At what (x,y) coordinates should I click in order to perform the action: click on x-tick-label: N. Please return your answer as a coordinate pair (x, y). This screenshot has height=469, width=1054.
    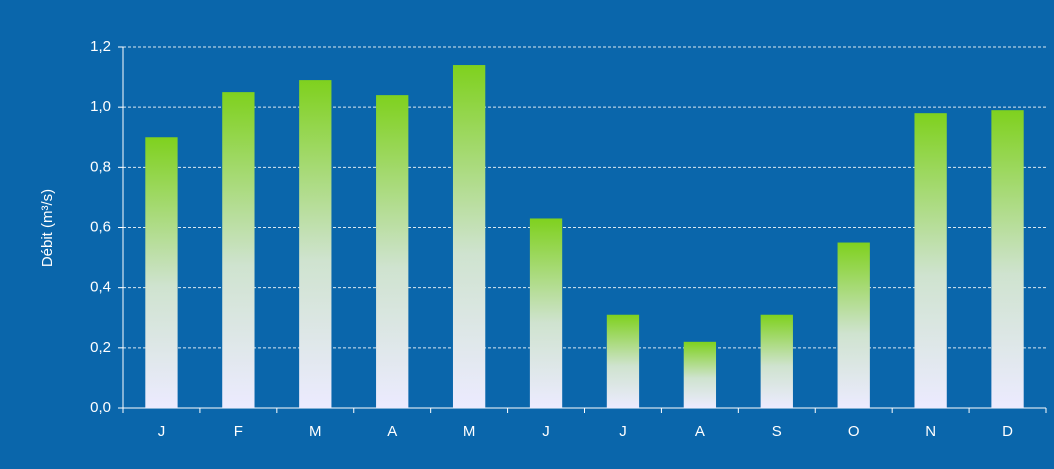
    Looking at the image, I should click on (930, 431).